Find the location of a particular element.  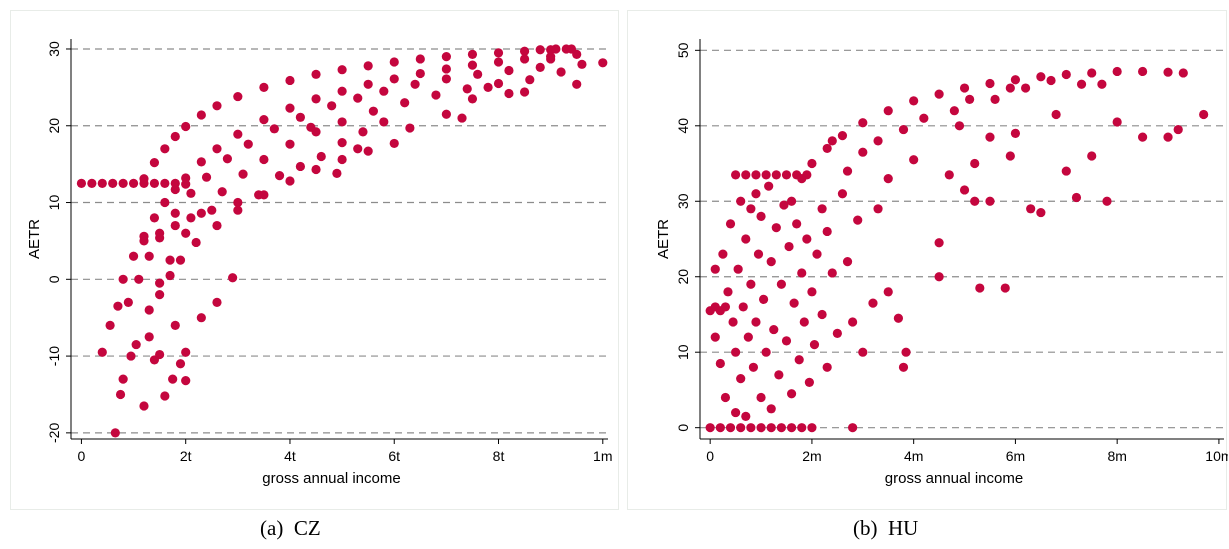

cz-y-tick-label-3: 10 is located at coordinates (54, 203).